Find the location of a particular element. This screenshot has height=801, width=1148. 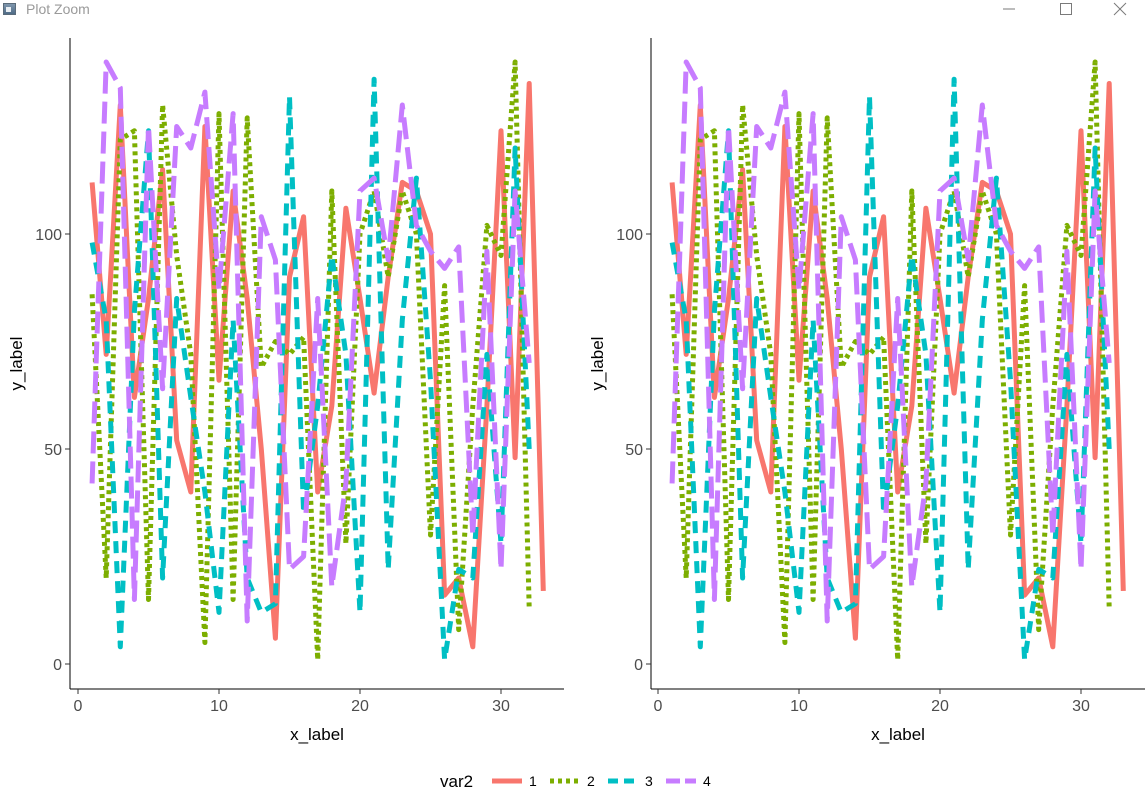

app-icon is located at coordinates (9, 9).